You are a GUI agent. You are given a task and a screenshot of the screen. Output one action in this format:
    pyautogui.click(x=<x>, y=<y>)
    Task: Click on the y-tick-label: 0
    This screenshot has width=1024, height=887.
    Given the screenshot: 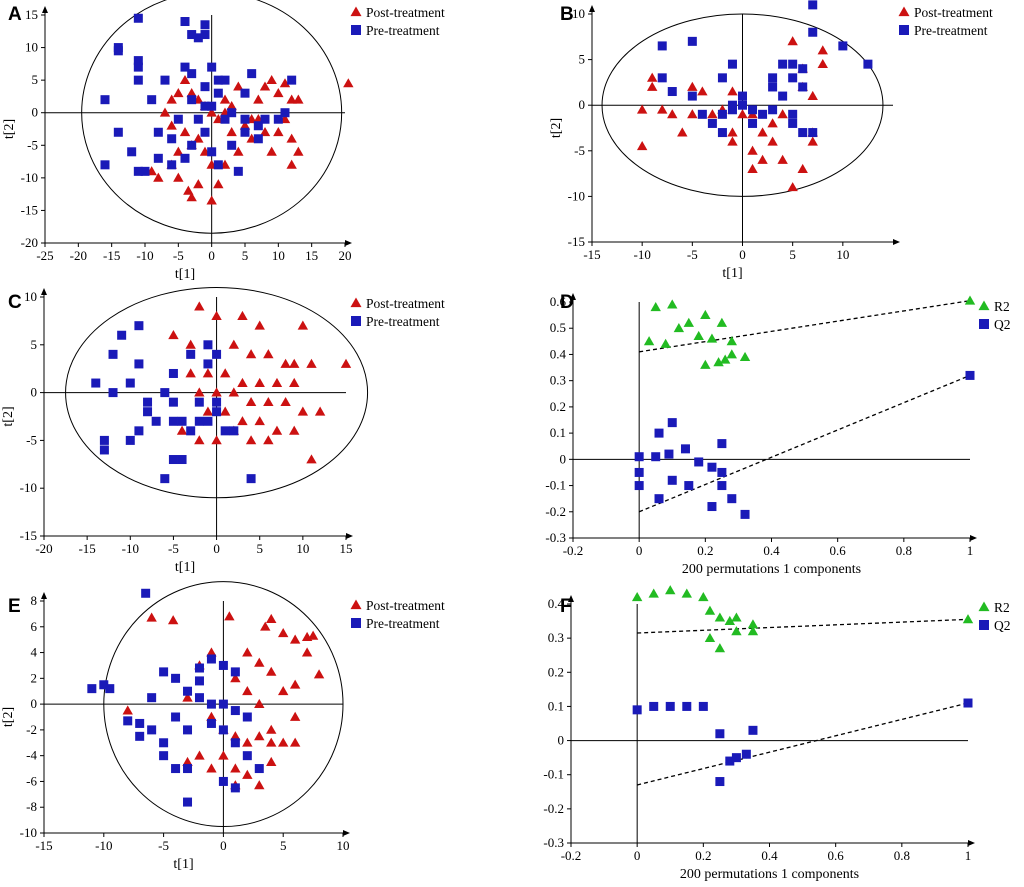 What is the action you would take?
    pyautogui.click(x=35, y=112)
    